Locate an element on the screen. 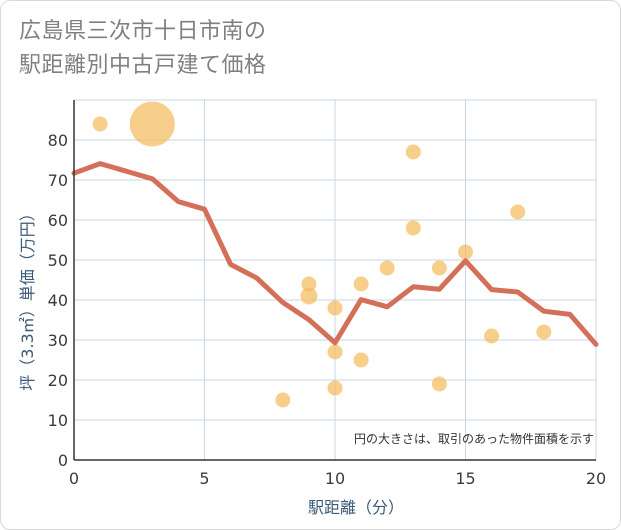 This screenshot has width=621, height=530. y-tick-label: 20 is located at coordinates (58, 380).